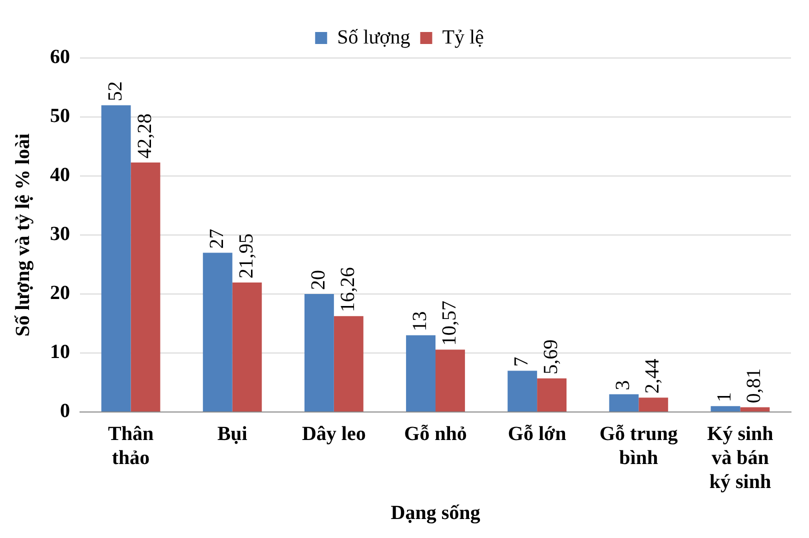 Image resolution: width=809 pixels, height=538 pixels. I want to click on x-tick-label: Bụi, so click(232, 434).